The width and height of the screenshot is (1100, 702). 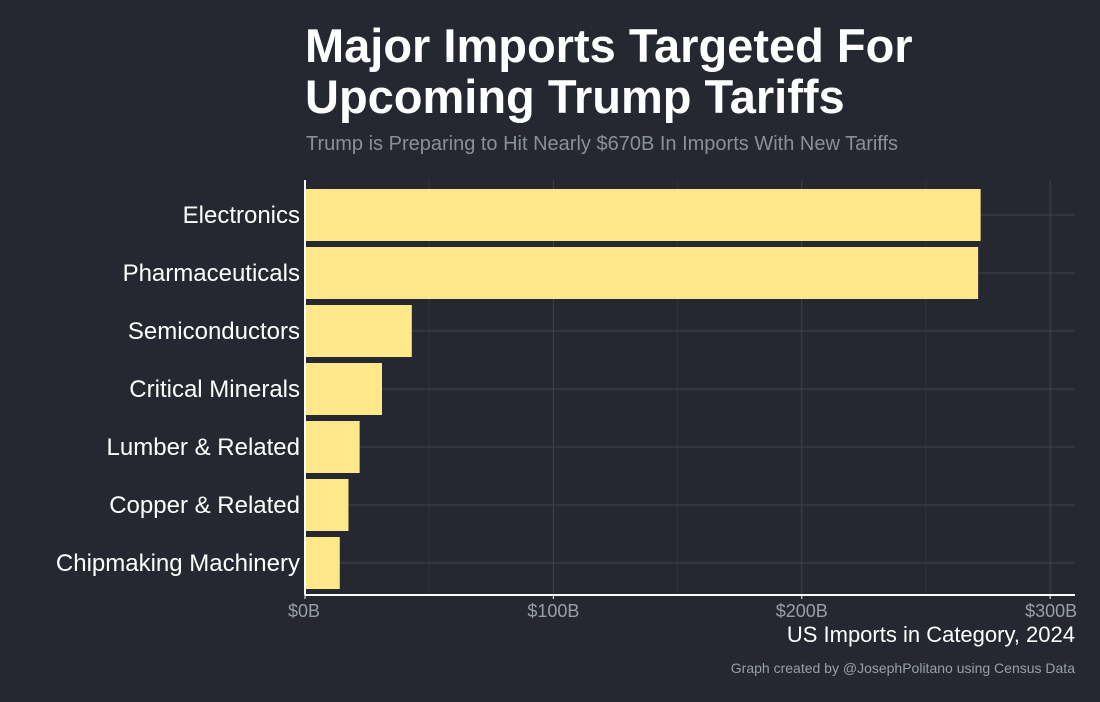 What do you see at coordinates (178, 563) in the screenshot?
I see `category-label-6: Chipmaking Machinery` at bounding box center [178, 563].